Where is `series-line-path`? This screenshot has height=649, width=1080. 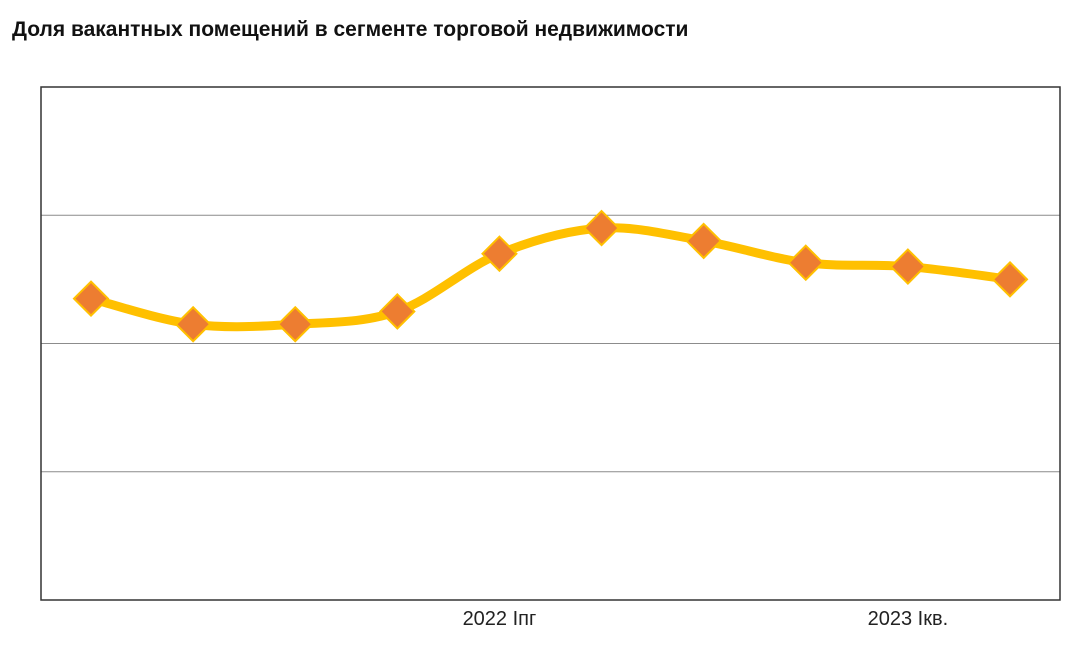
series-line-path is located at coordinates (550, 277).